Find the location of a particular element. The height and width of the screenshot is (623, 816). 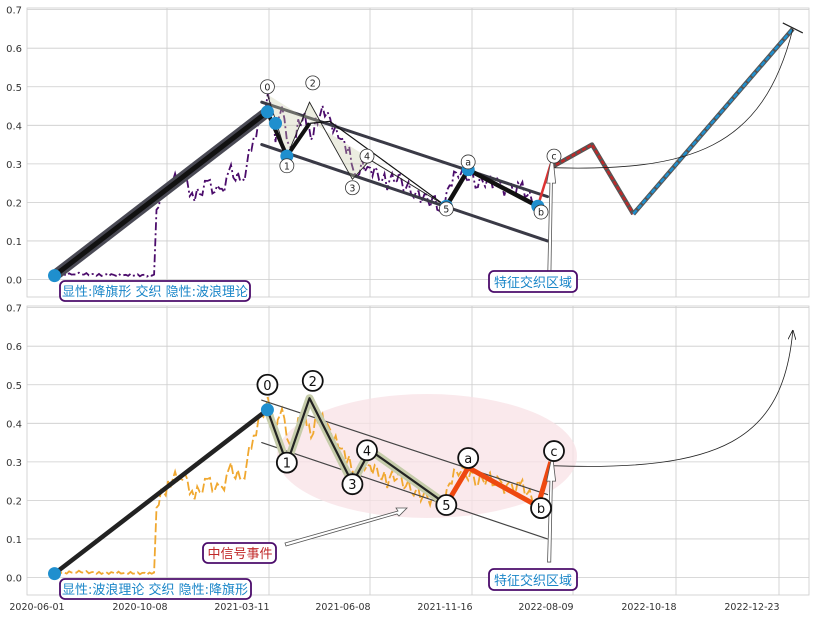

bottom-wave-labels: 0 1 2 3 4 5 a b c is located at coordinates (410, 444).